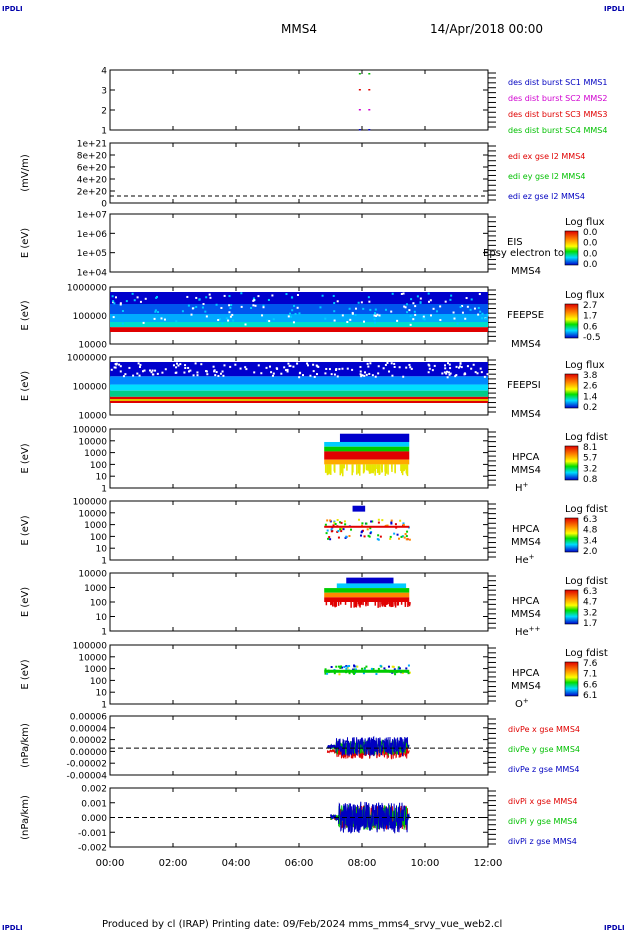  I want to click on colorbar-tick-label: 3.8, so click(590, 376).